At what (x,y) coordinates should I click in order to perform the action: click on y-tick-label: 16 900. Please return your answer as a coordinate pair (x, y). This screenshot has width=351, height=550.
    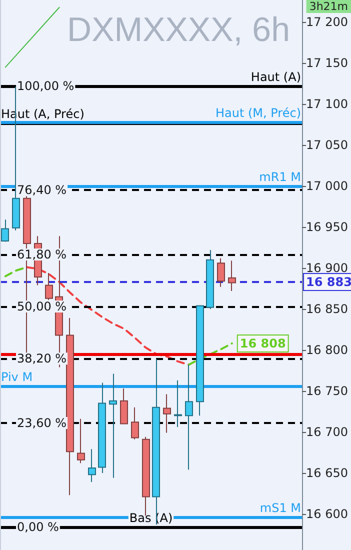
    Looking at the image, I should click on (327, 268).